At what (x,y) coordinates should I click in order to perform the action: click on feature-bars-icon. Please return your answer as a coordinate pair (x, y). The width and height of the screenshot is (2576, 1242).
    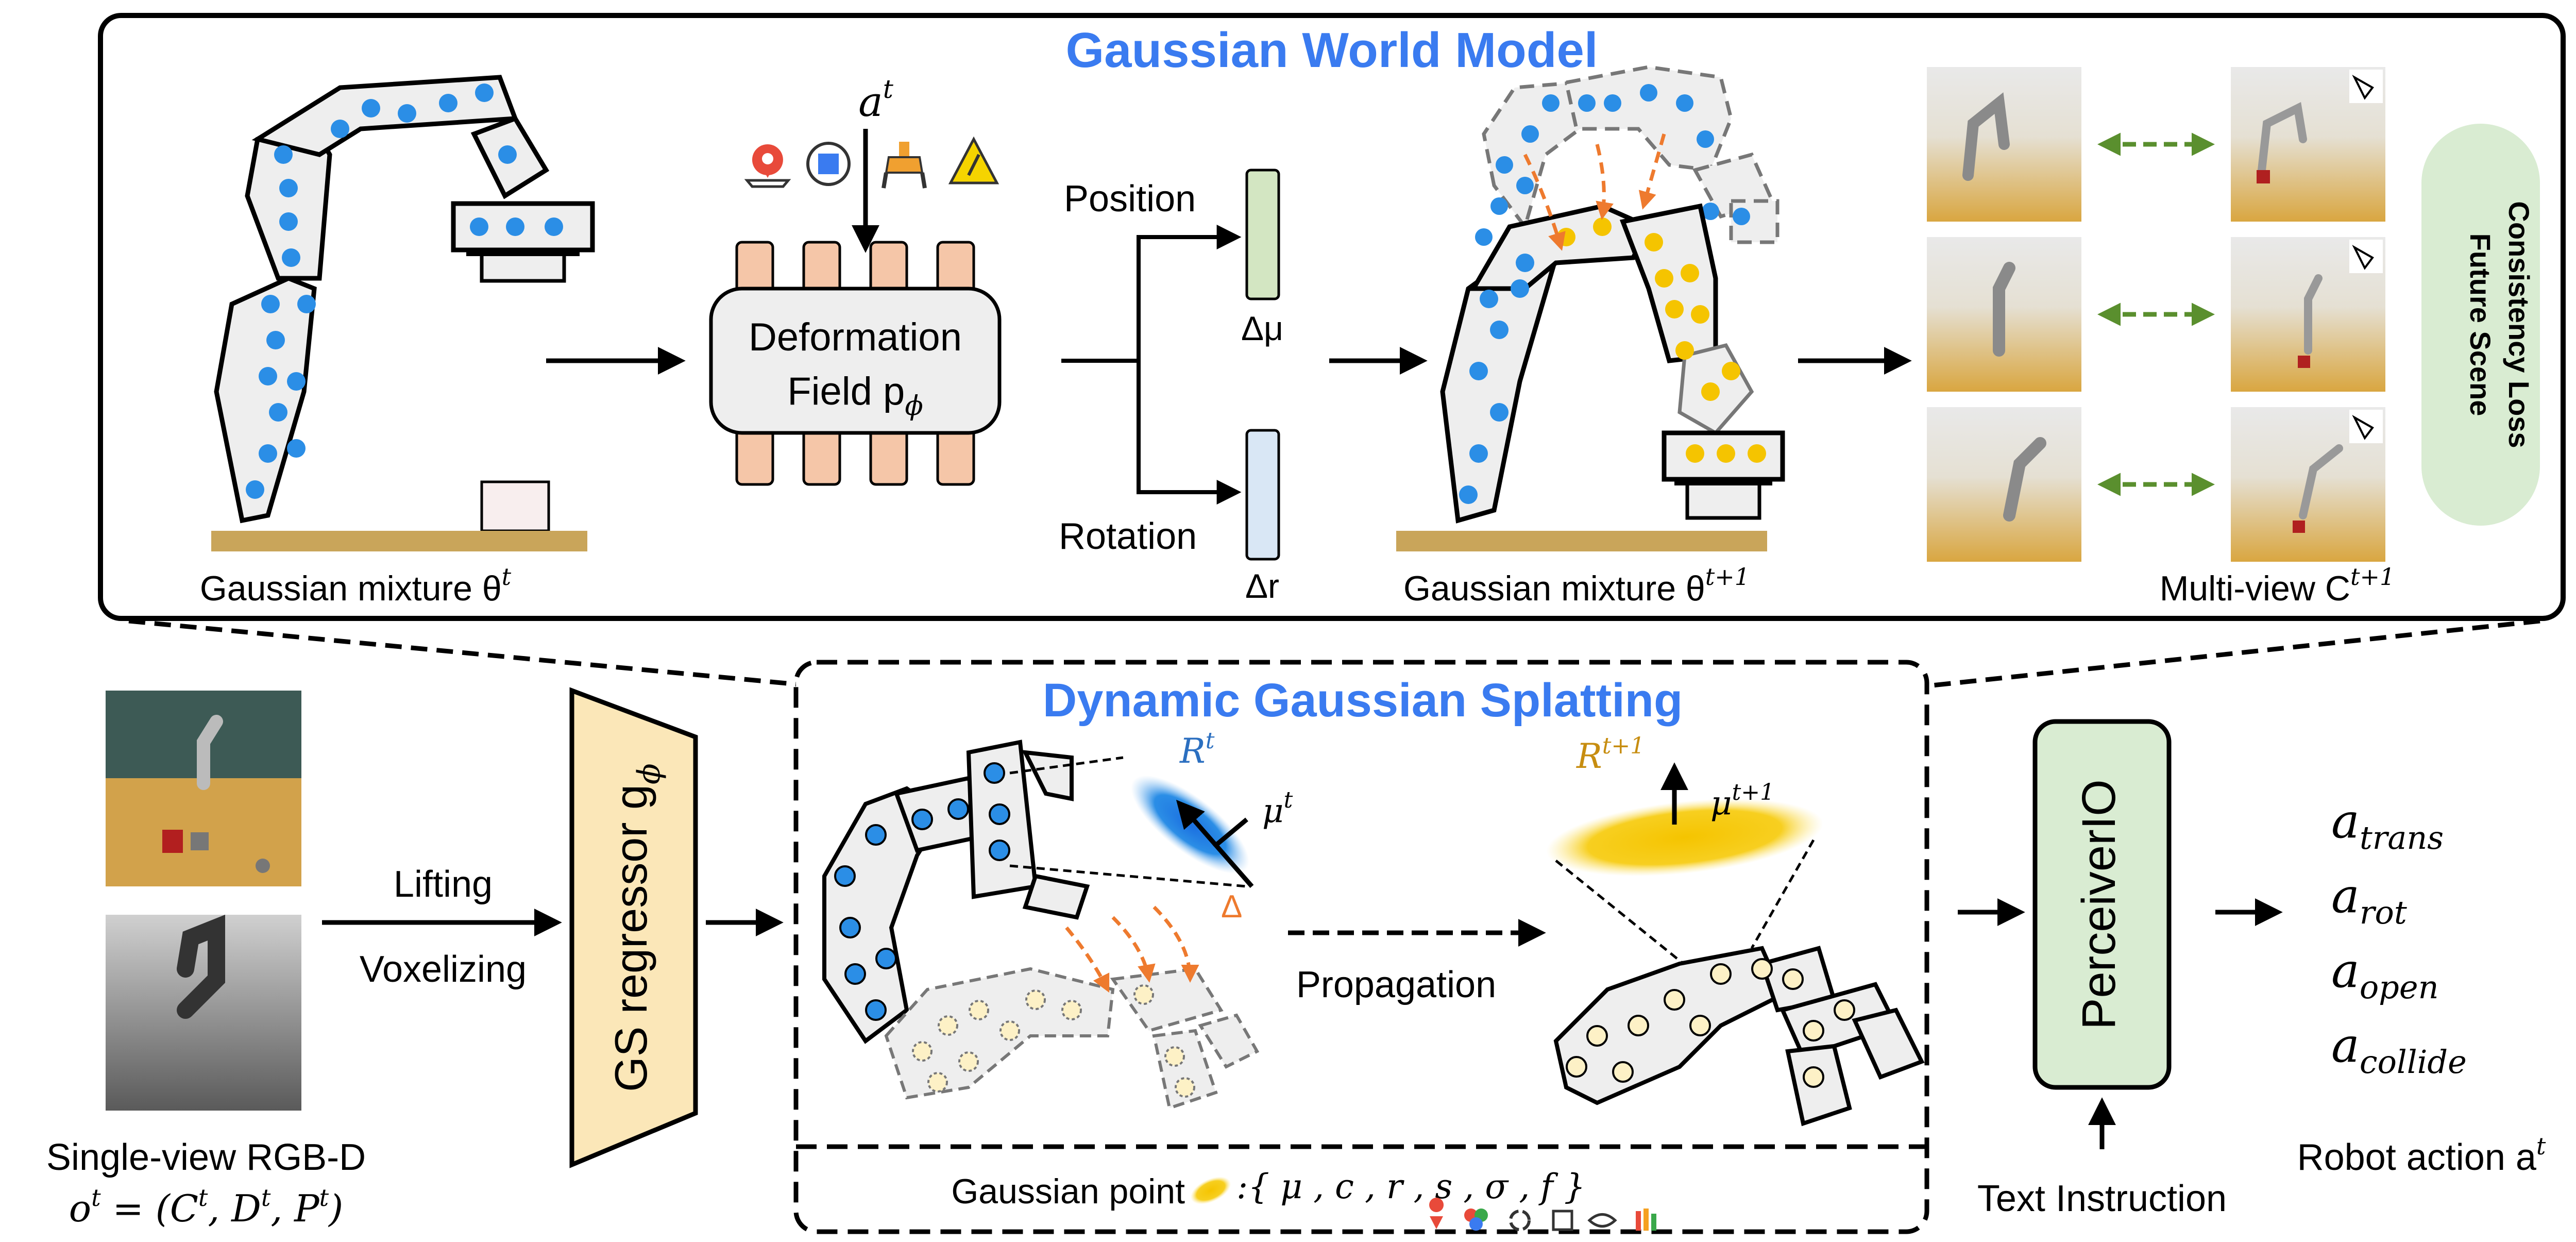
    Looking at the image, I should click on (1646, 1220).